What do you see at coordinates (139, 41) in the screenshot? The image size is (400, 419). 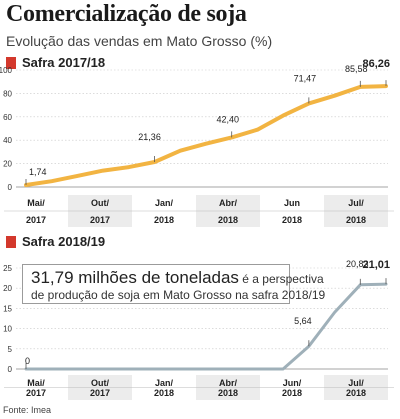 I see `page-subtitle: Evolução das vendas em Mato Grosso (%)` at bounding box center [139, 41].